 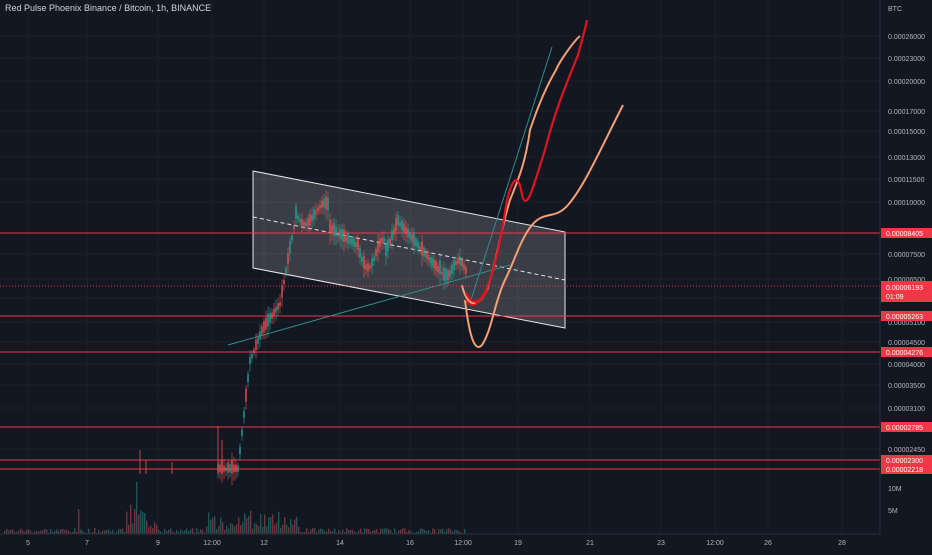 I want to click on projection-path-bear, so click(x=544, y=226).